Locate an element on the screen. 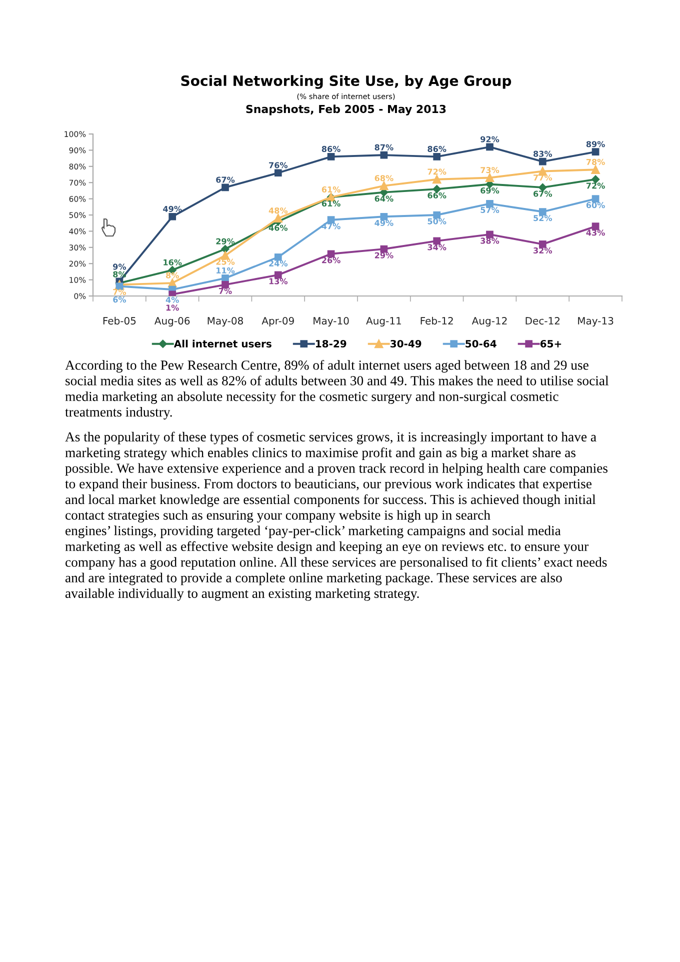 The image size is (680, 962). x-tick-label: Feb-05 is located at coordinates (119, 320).